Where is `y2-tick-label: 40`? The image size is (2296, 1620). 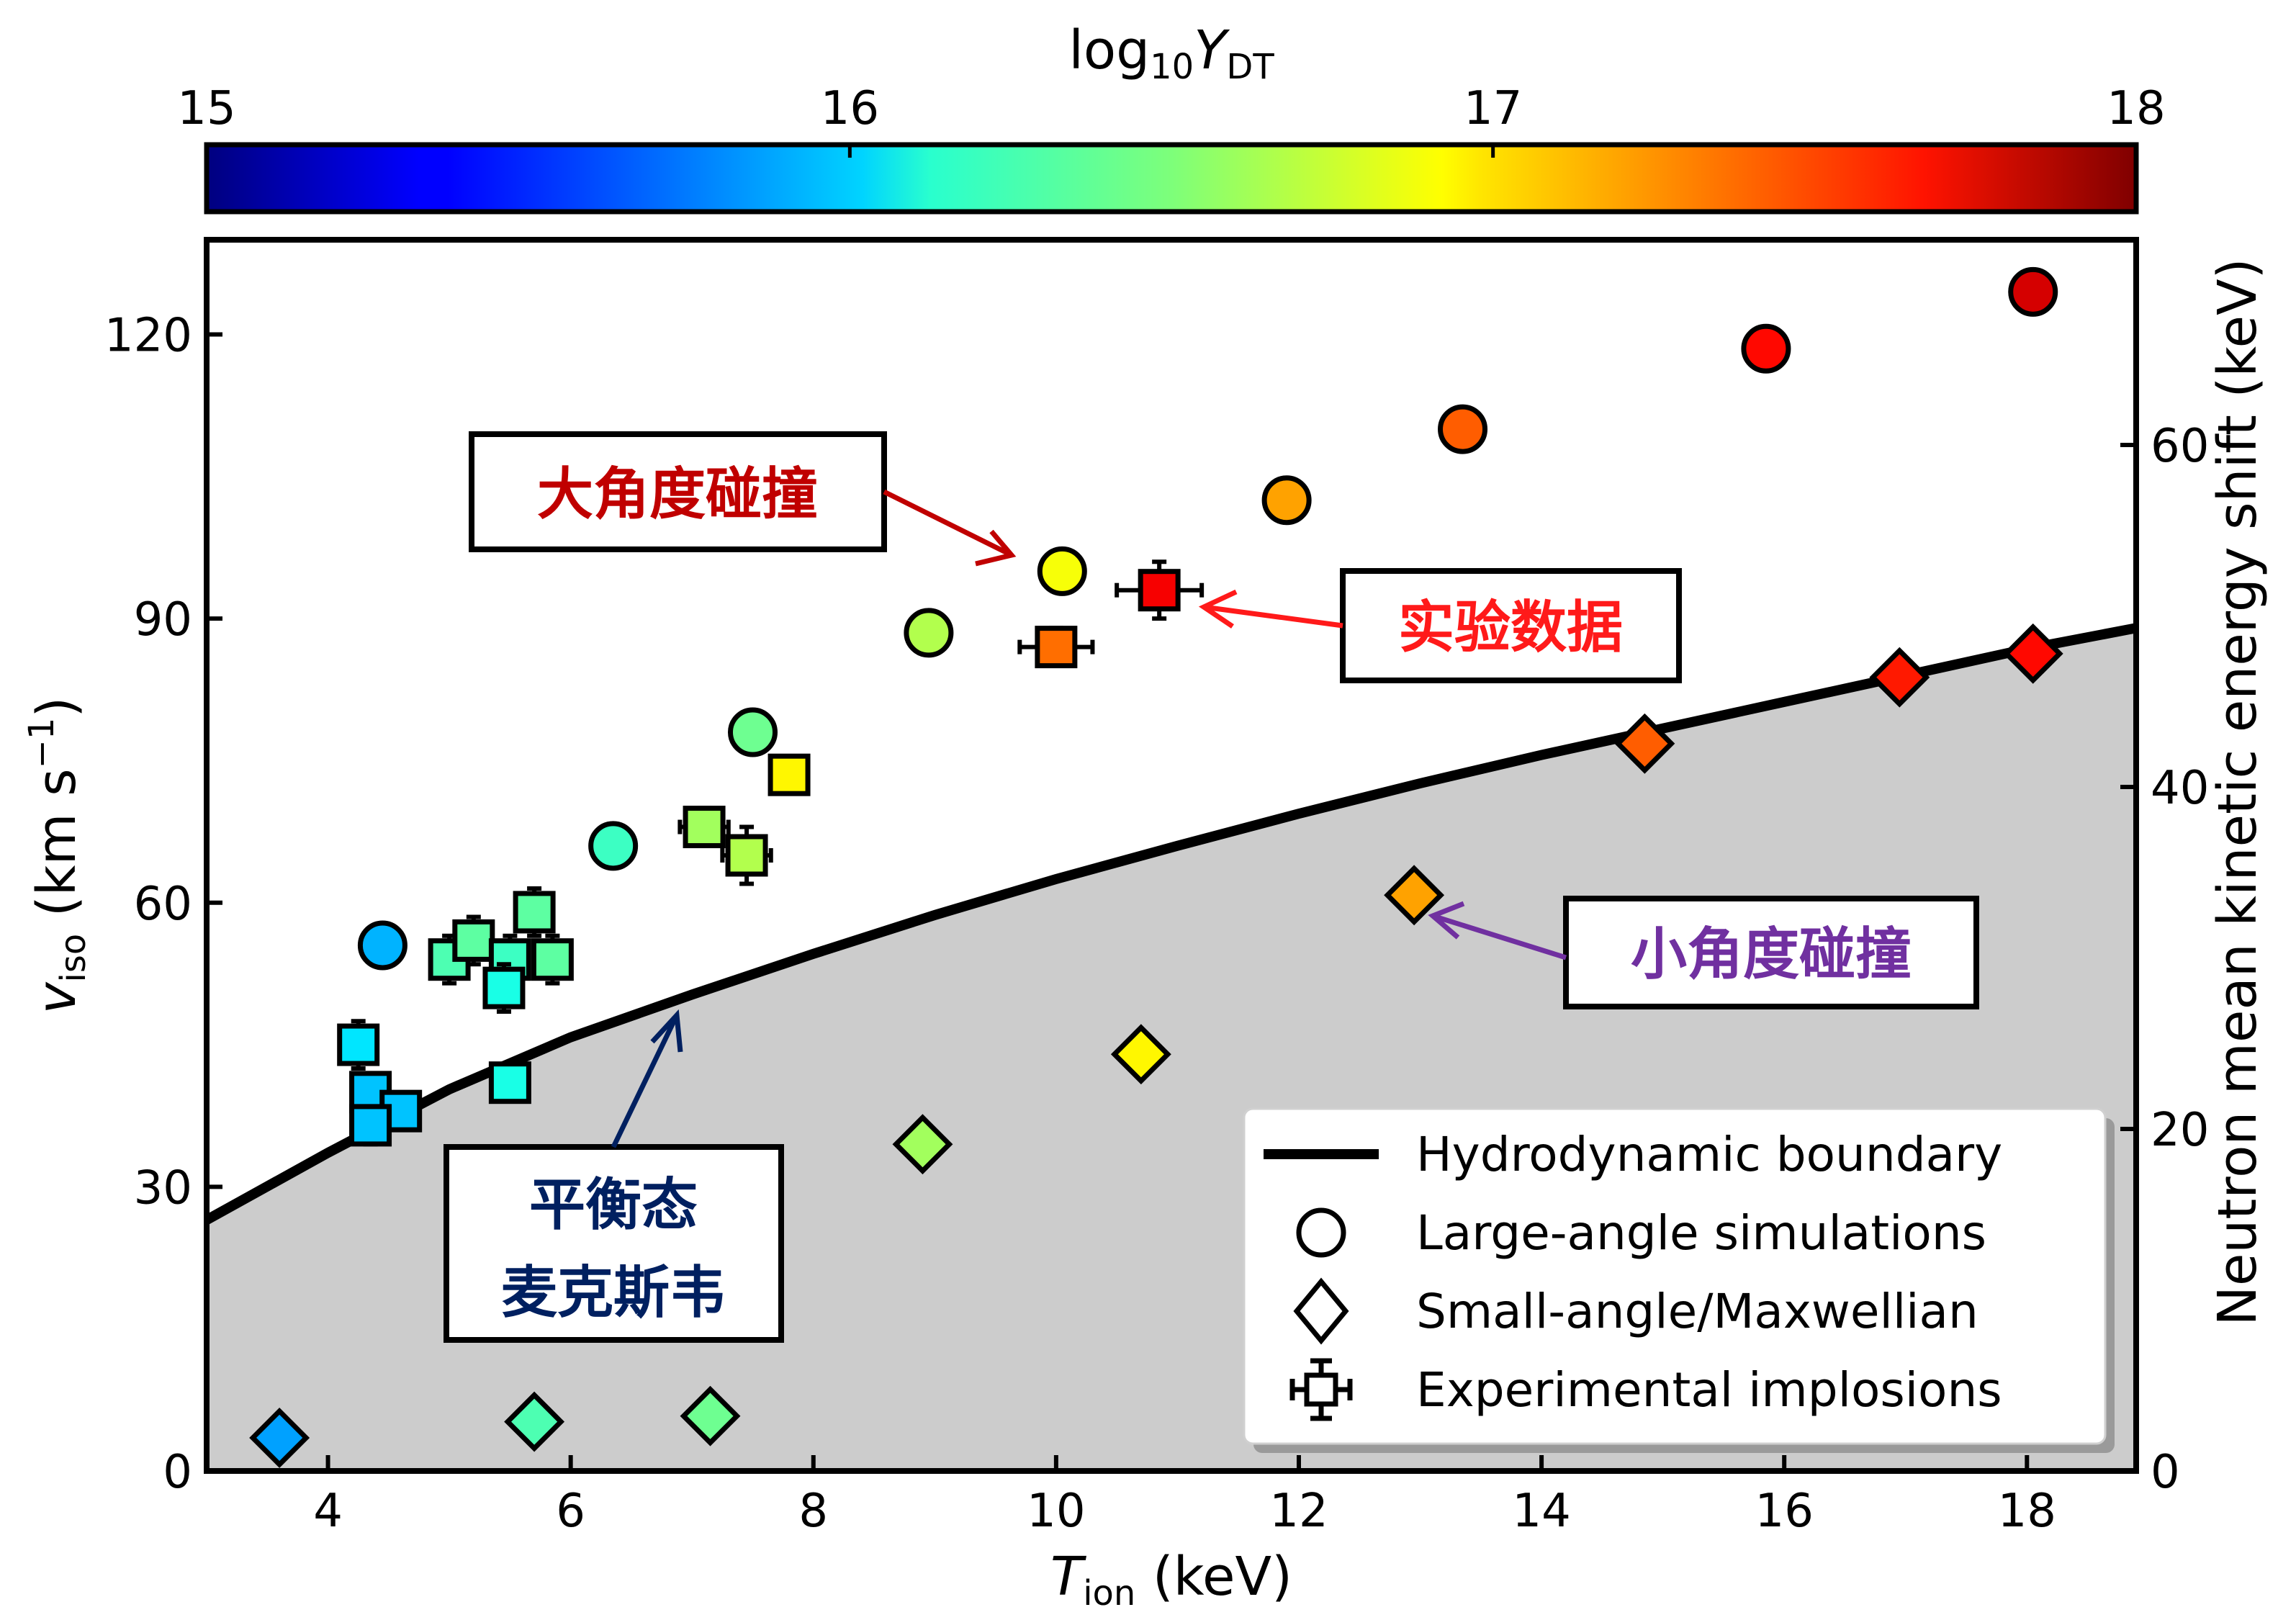
y2-tick-label: 40 is located at coordinates (2180, 788).